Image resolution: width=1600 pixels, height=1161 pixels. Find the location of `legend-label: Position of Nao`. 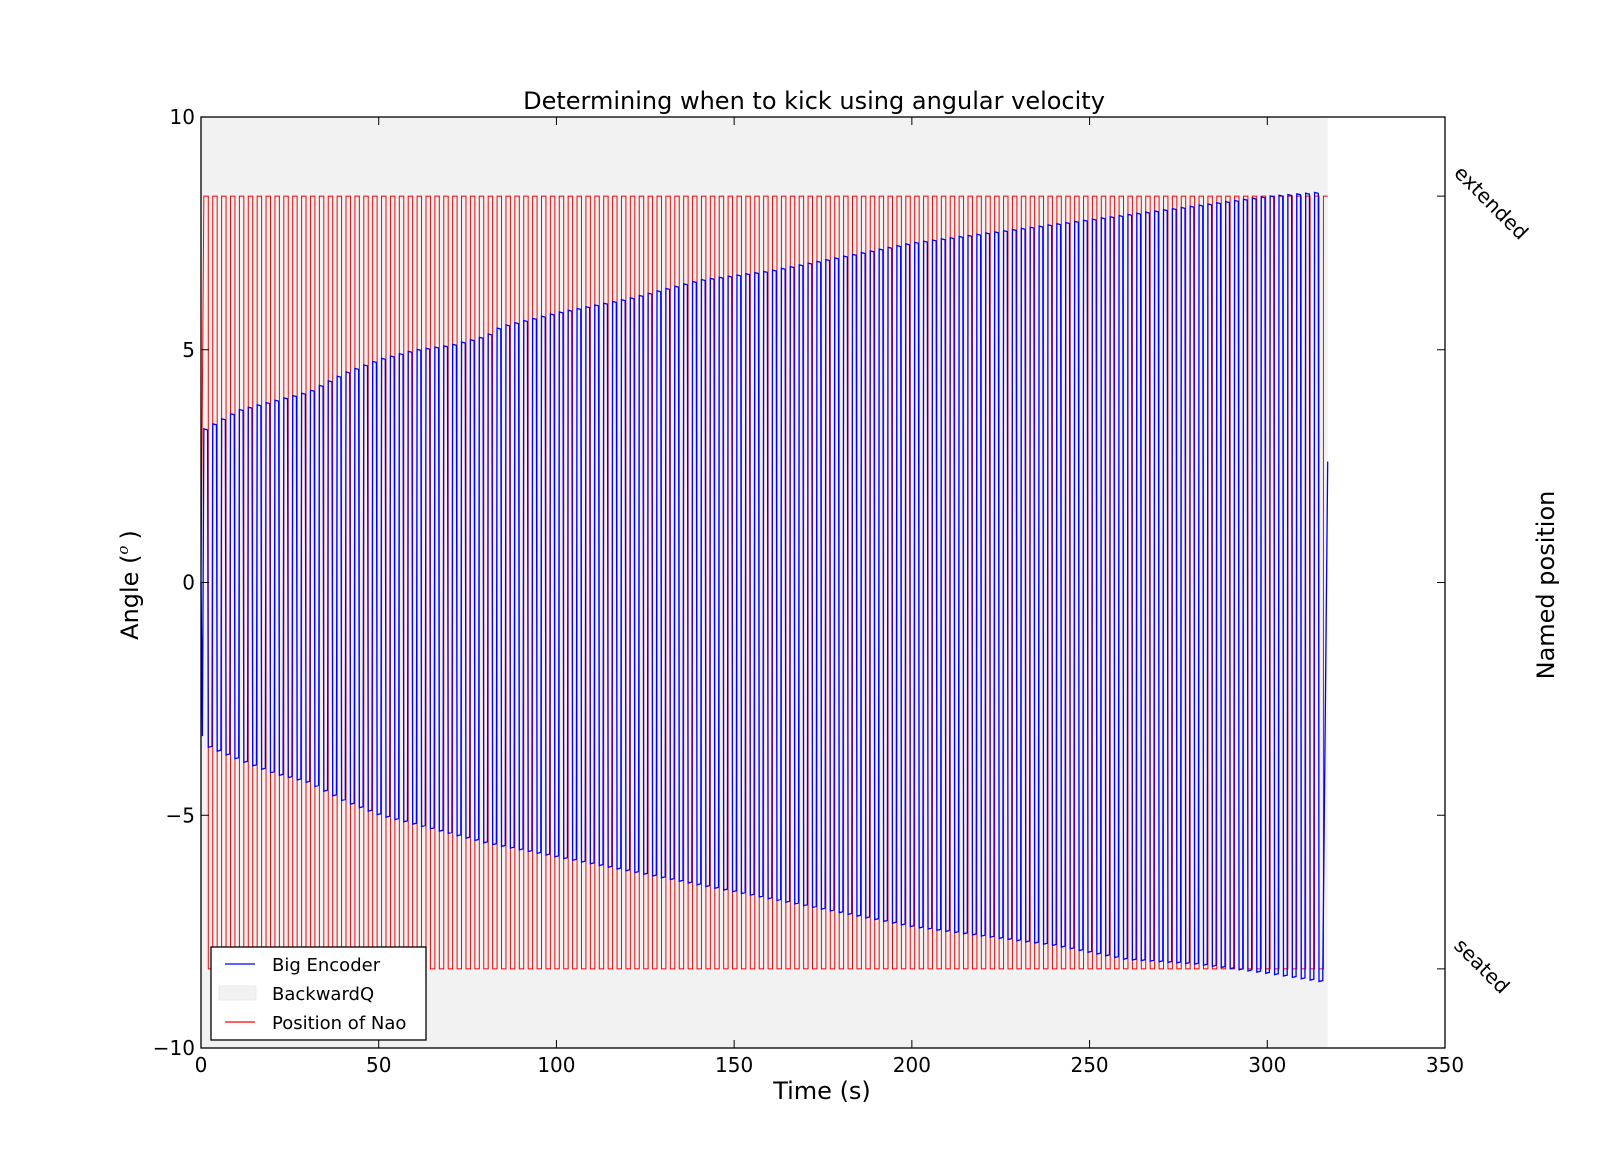

legend-label: Position of Nao is located at coordinates (339, 1023).